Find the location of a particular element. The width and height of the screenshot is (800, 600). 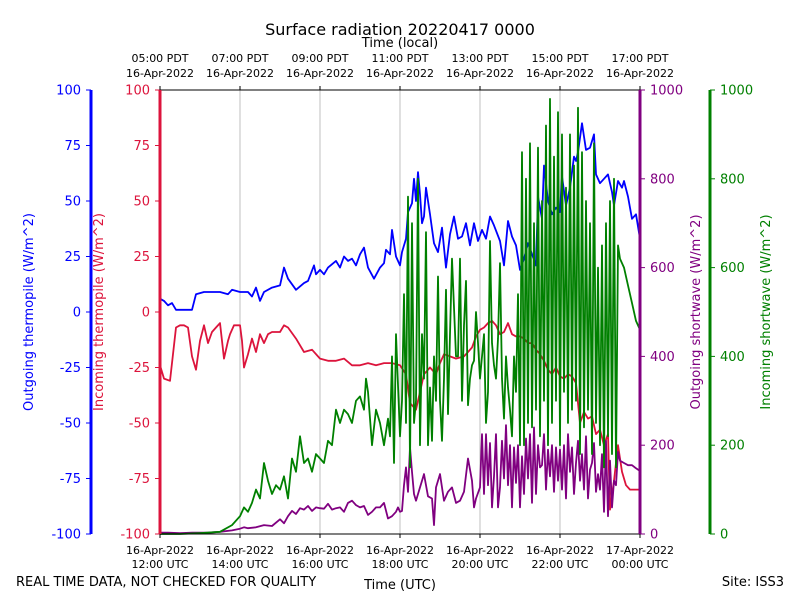

x-tick-label-top-time: 13:00 PDT is located at coordinates (479, 58).